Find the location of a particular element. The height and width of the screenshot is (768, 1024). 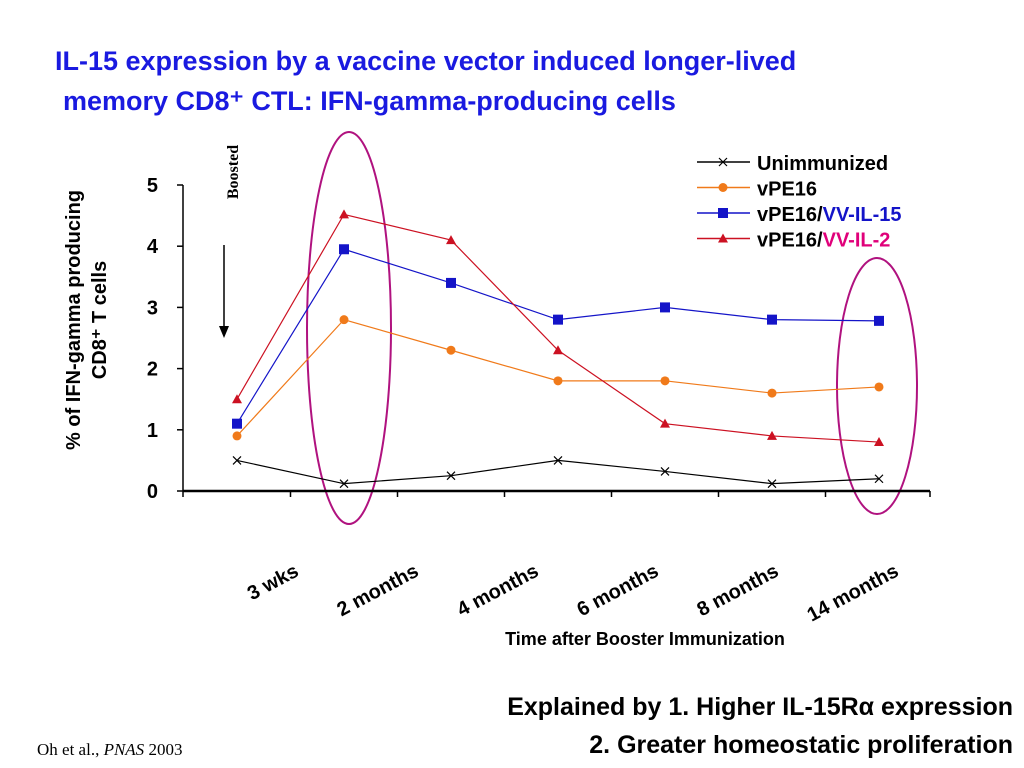

x-tick-label: 4 months is located at coordinates (498, 590).